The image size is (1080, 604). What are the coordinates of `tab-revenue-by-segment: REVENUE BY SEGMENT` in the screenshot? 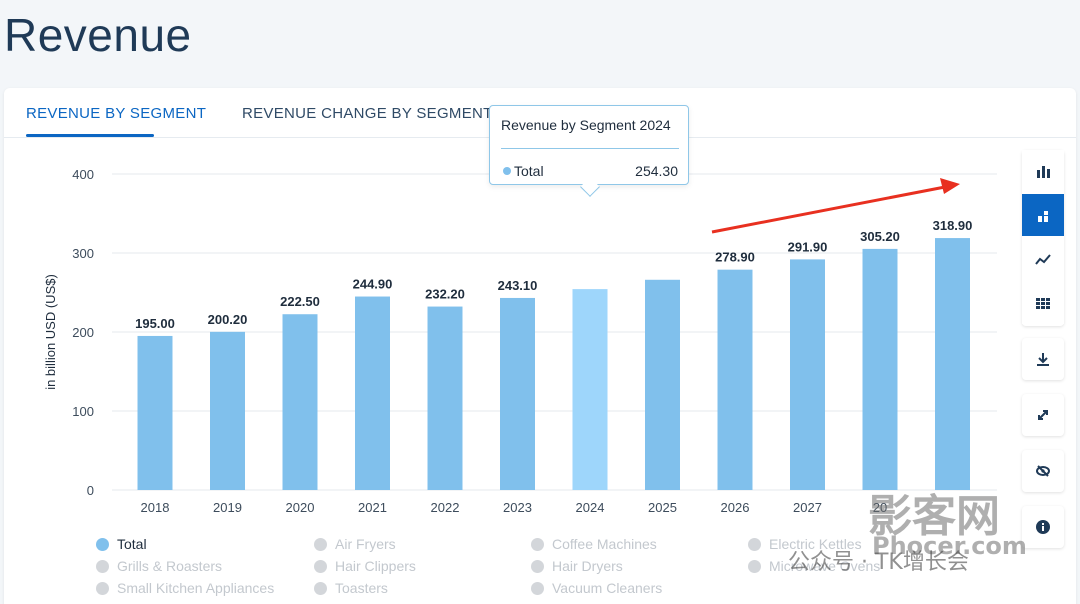 It's located at (116, 113).